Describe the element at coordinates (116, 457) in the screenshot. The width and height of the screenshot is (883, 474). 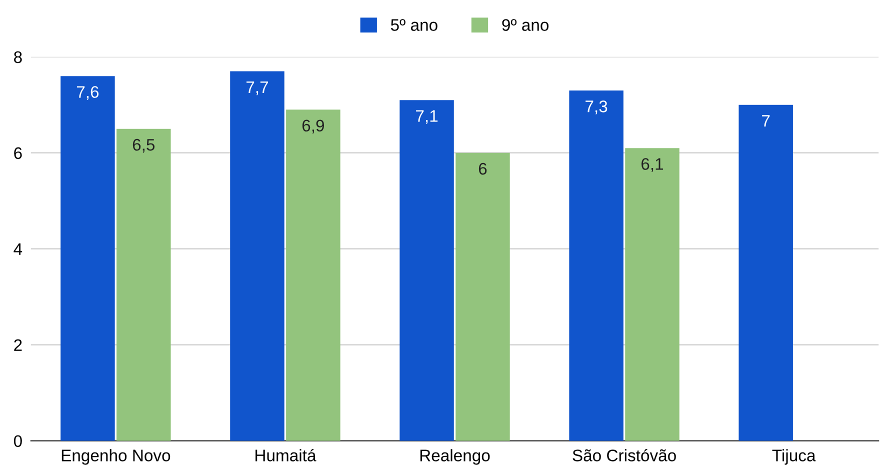
I see `x-tick-label: Engenho Novo` at that location.